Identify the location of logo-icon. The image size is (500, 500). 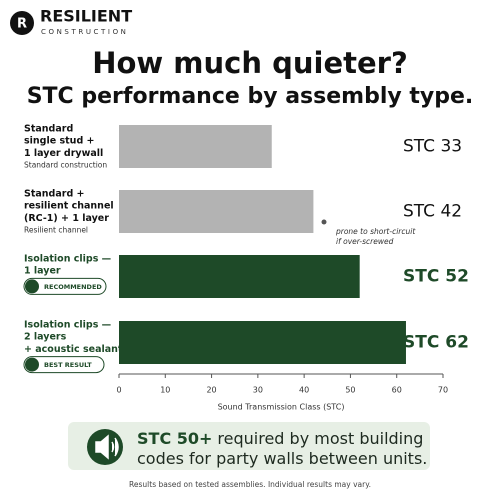
(22, 23).